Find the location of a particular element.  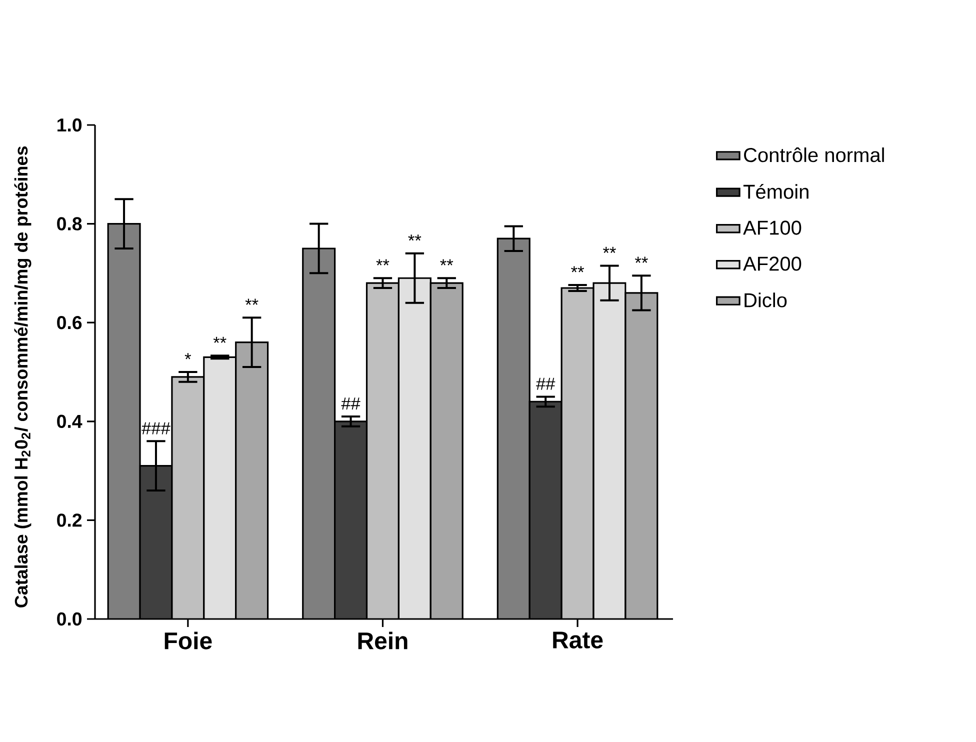

y-tick-label: 0.6 is located at coordinates (69, 323).